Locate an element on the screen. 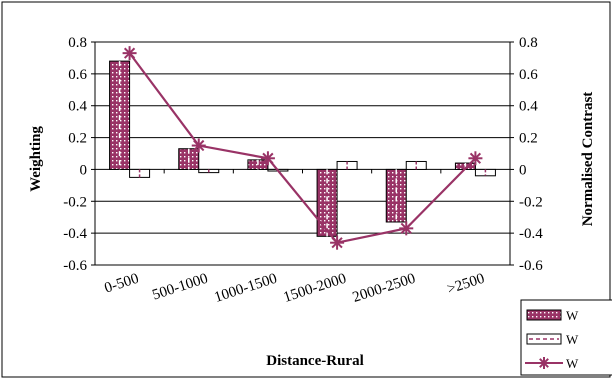 This screenshot has height=379, width=612. legend: WWW is located at coordinates (566, 337).